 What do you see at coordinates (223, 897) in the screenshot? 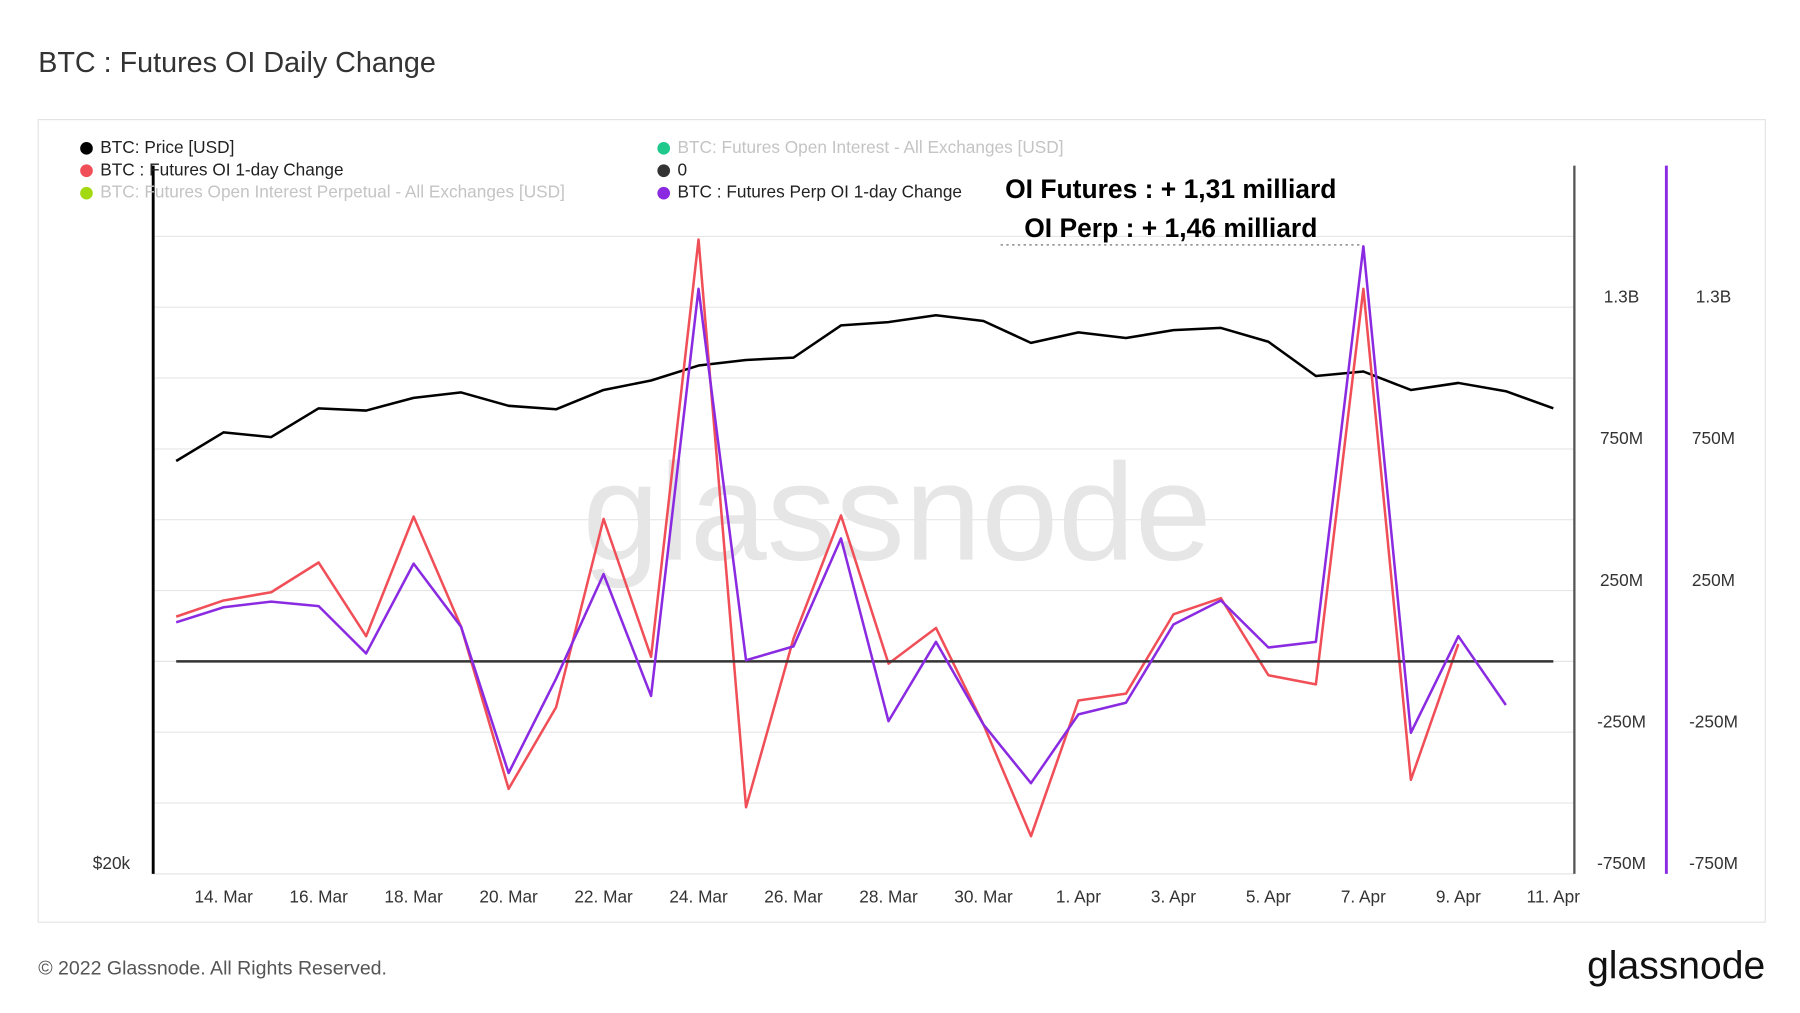
I see `x-tick-label: 14. Mar` at bounding box center [223, 897].